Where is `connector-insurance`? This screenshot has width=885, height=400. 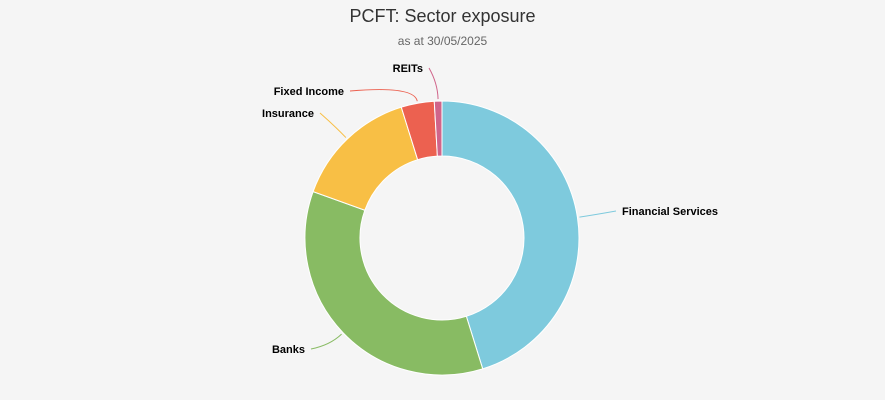 connector-insurance is located at coordinates (333, 125).